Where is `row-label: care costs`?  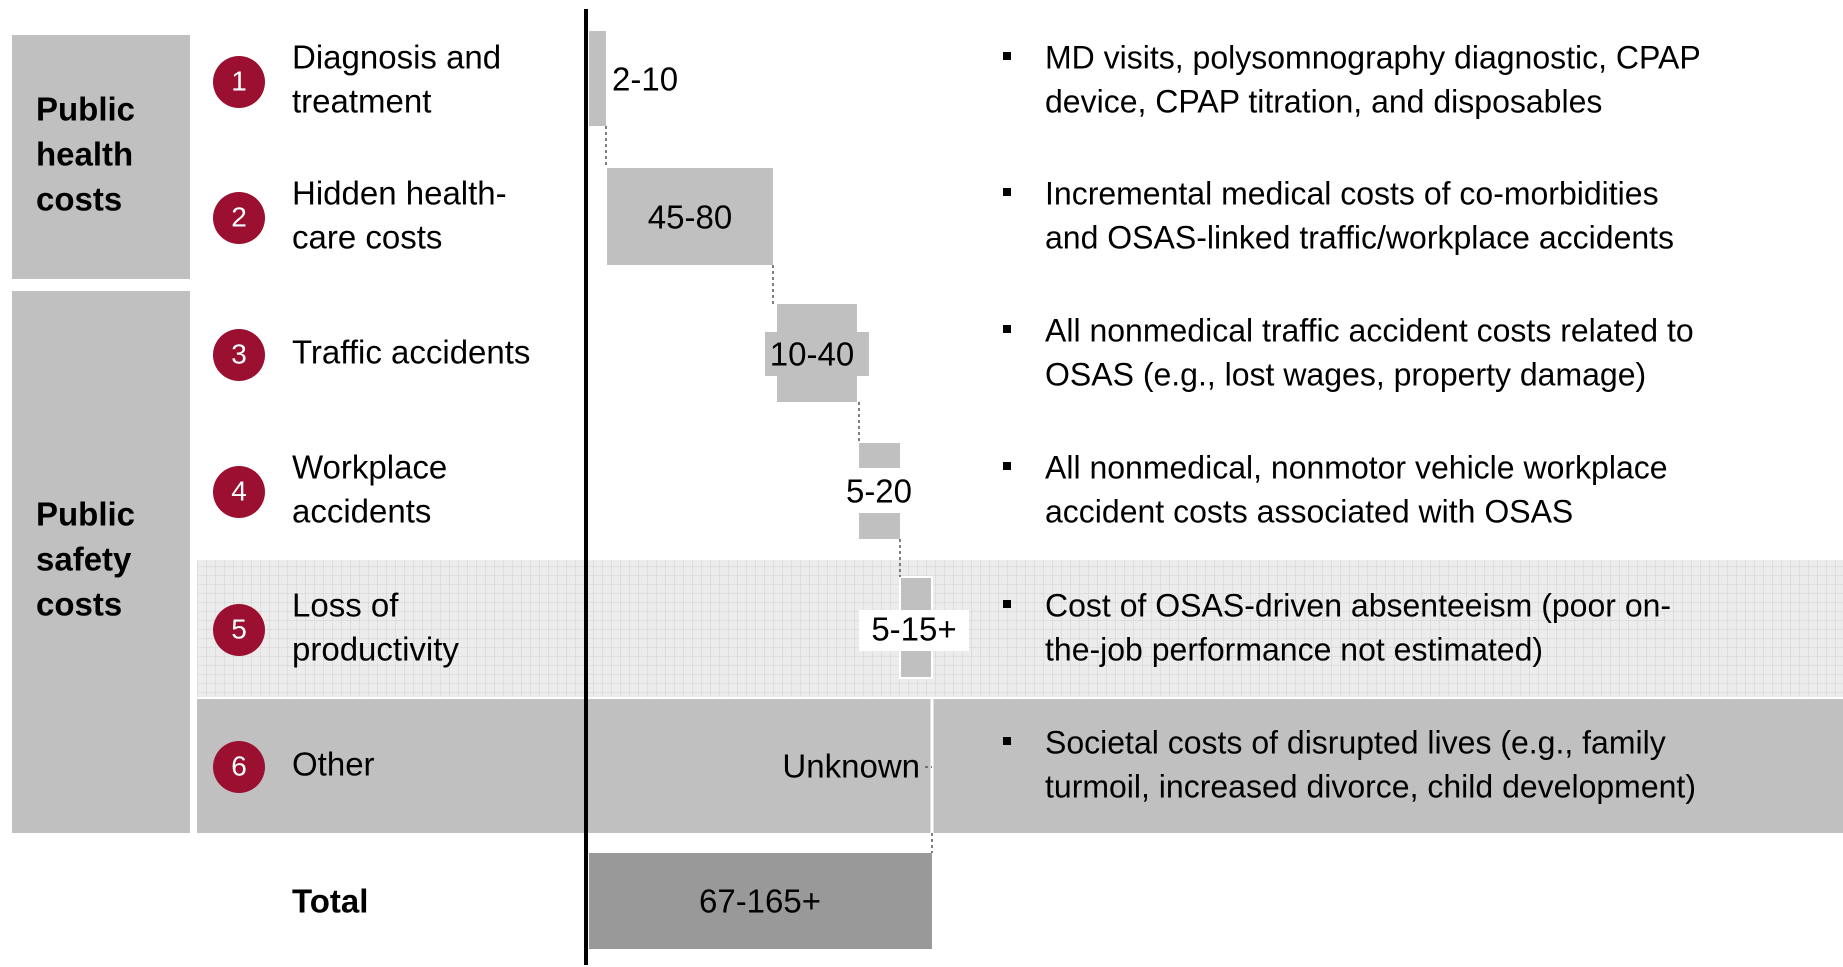
row-label: care costs is located at coordinates (367, 237).